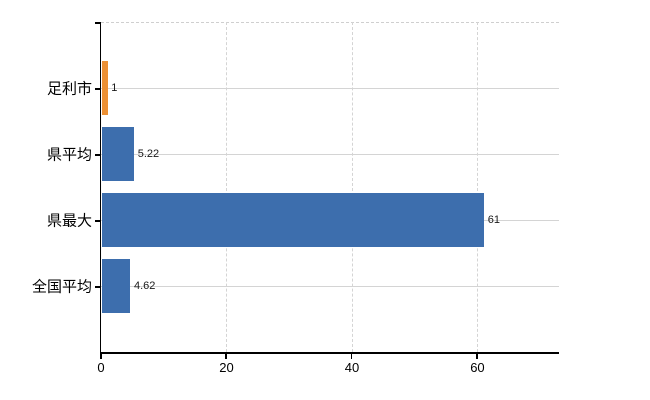 The image size is (650, 400). What do you see at coordinates (69, 221) in the screenshot?
I see `category-label: 県最大` at bounding box center [69, 221].